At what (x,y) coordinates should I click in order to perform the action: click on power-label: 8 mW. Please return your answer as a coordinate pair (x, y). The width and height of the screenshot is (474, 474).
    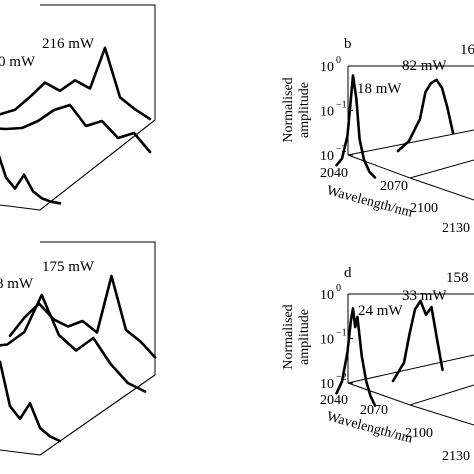
    Looking at the image, I should click on (17, 284).